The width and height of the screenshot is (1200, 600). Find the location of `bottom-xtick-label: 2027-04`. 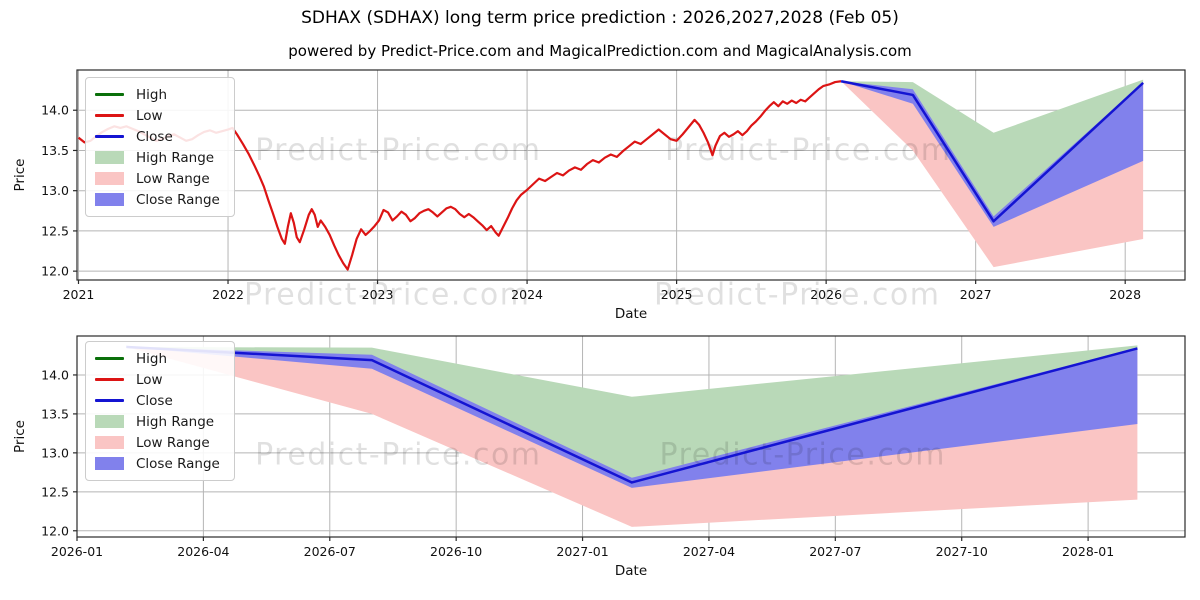

bottom-xtick-label: 2027-04 is located at coordinates (709, 551).